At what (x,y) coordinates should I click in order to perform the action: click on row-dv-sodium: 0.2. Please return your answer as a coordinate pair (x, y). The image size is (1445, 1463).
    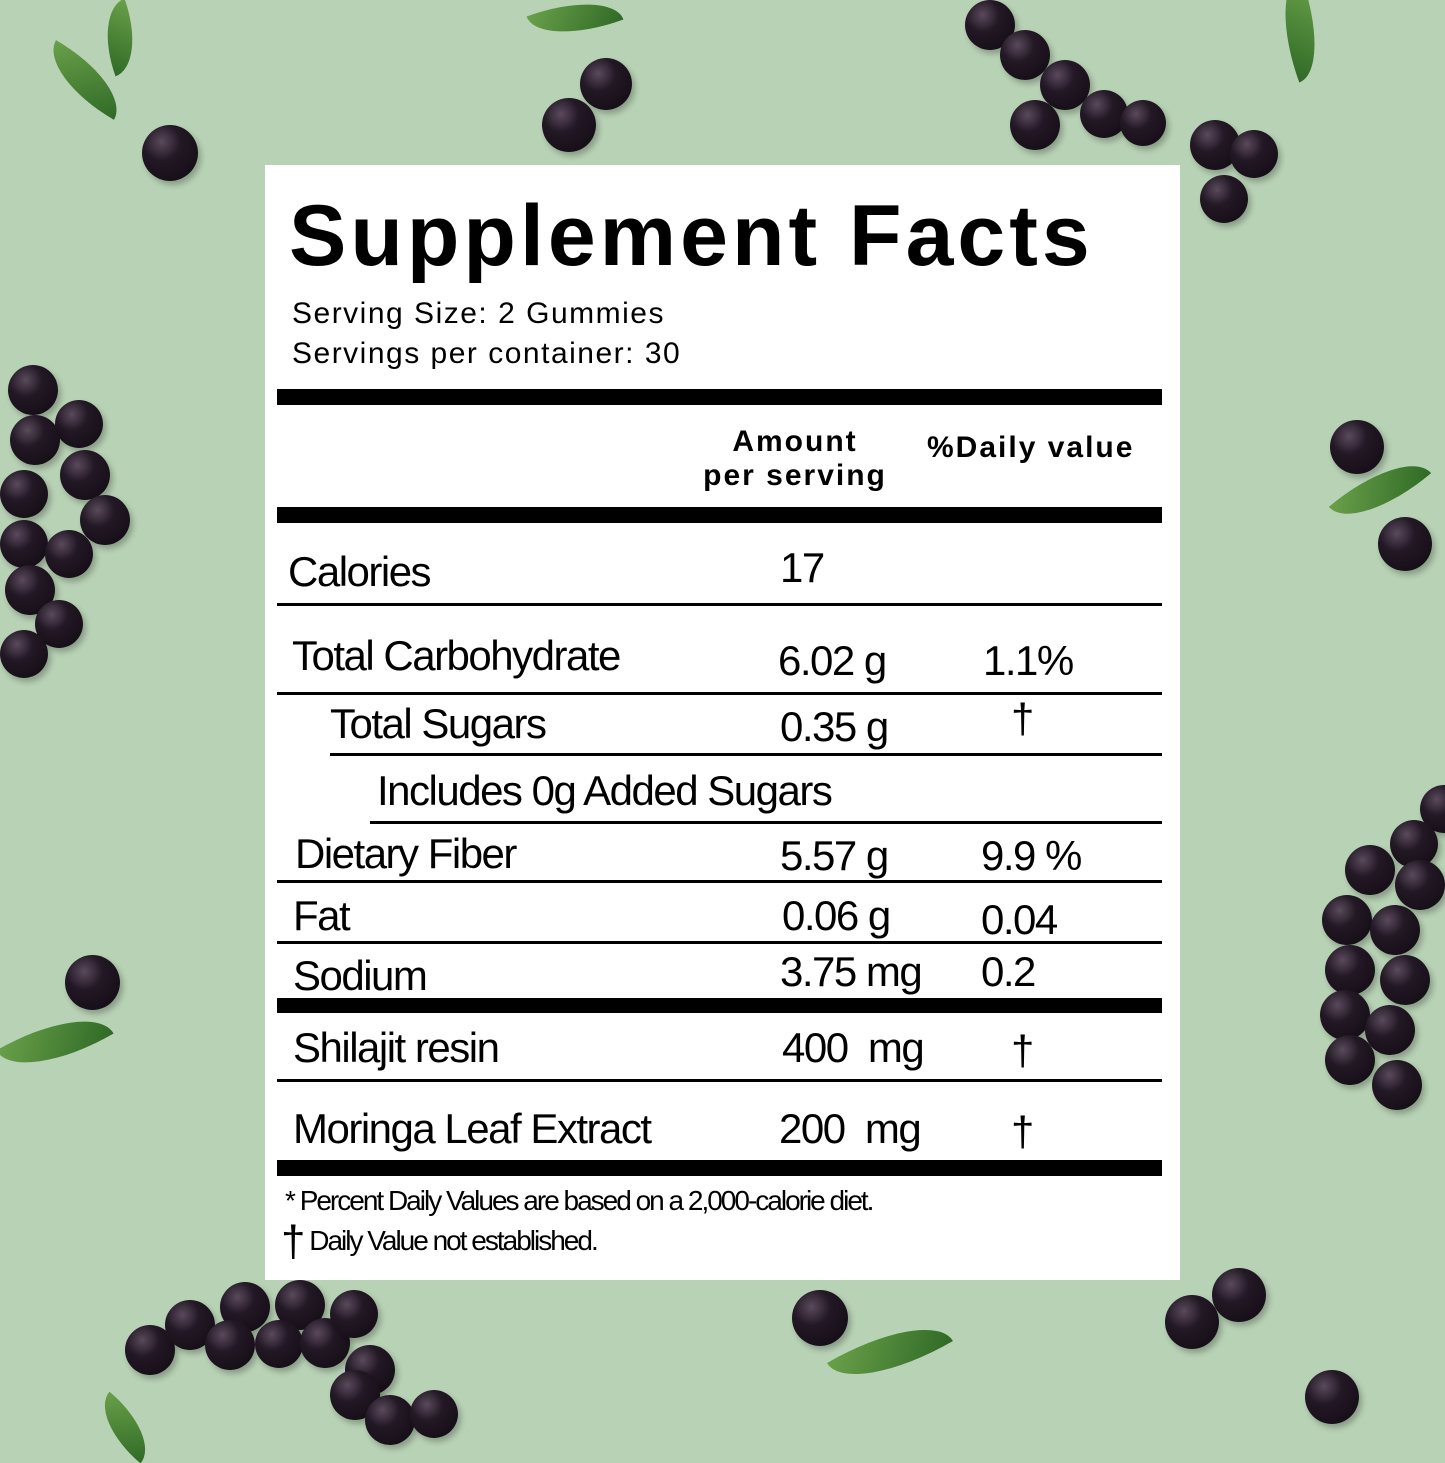
    Looking at the image, I should click on (1008, 971).